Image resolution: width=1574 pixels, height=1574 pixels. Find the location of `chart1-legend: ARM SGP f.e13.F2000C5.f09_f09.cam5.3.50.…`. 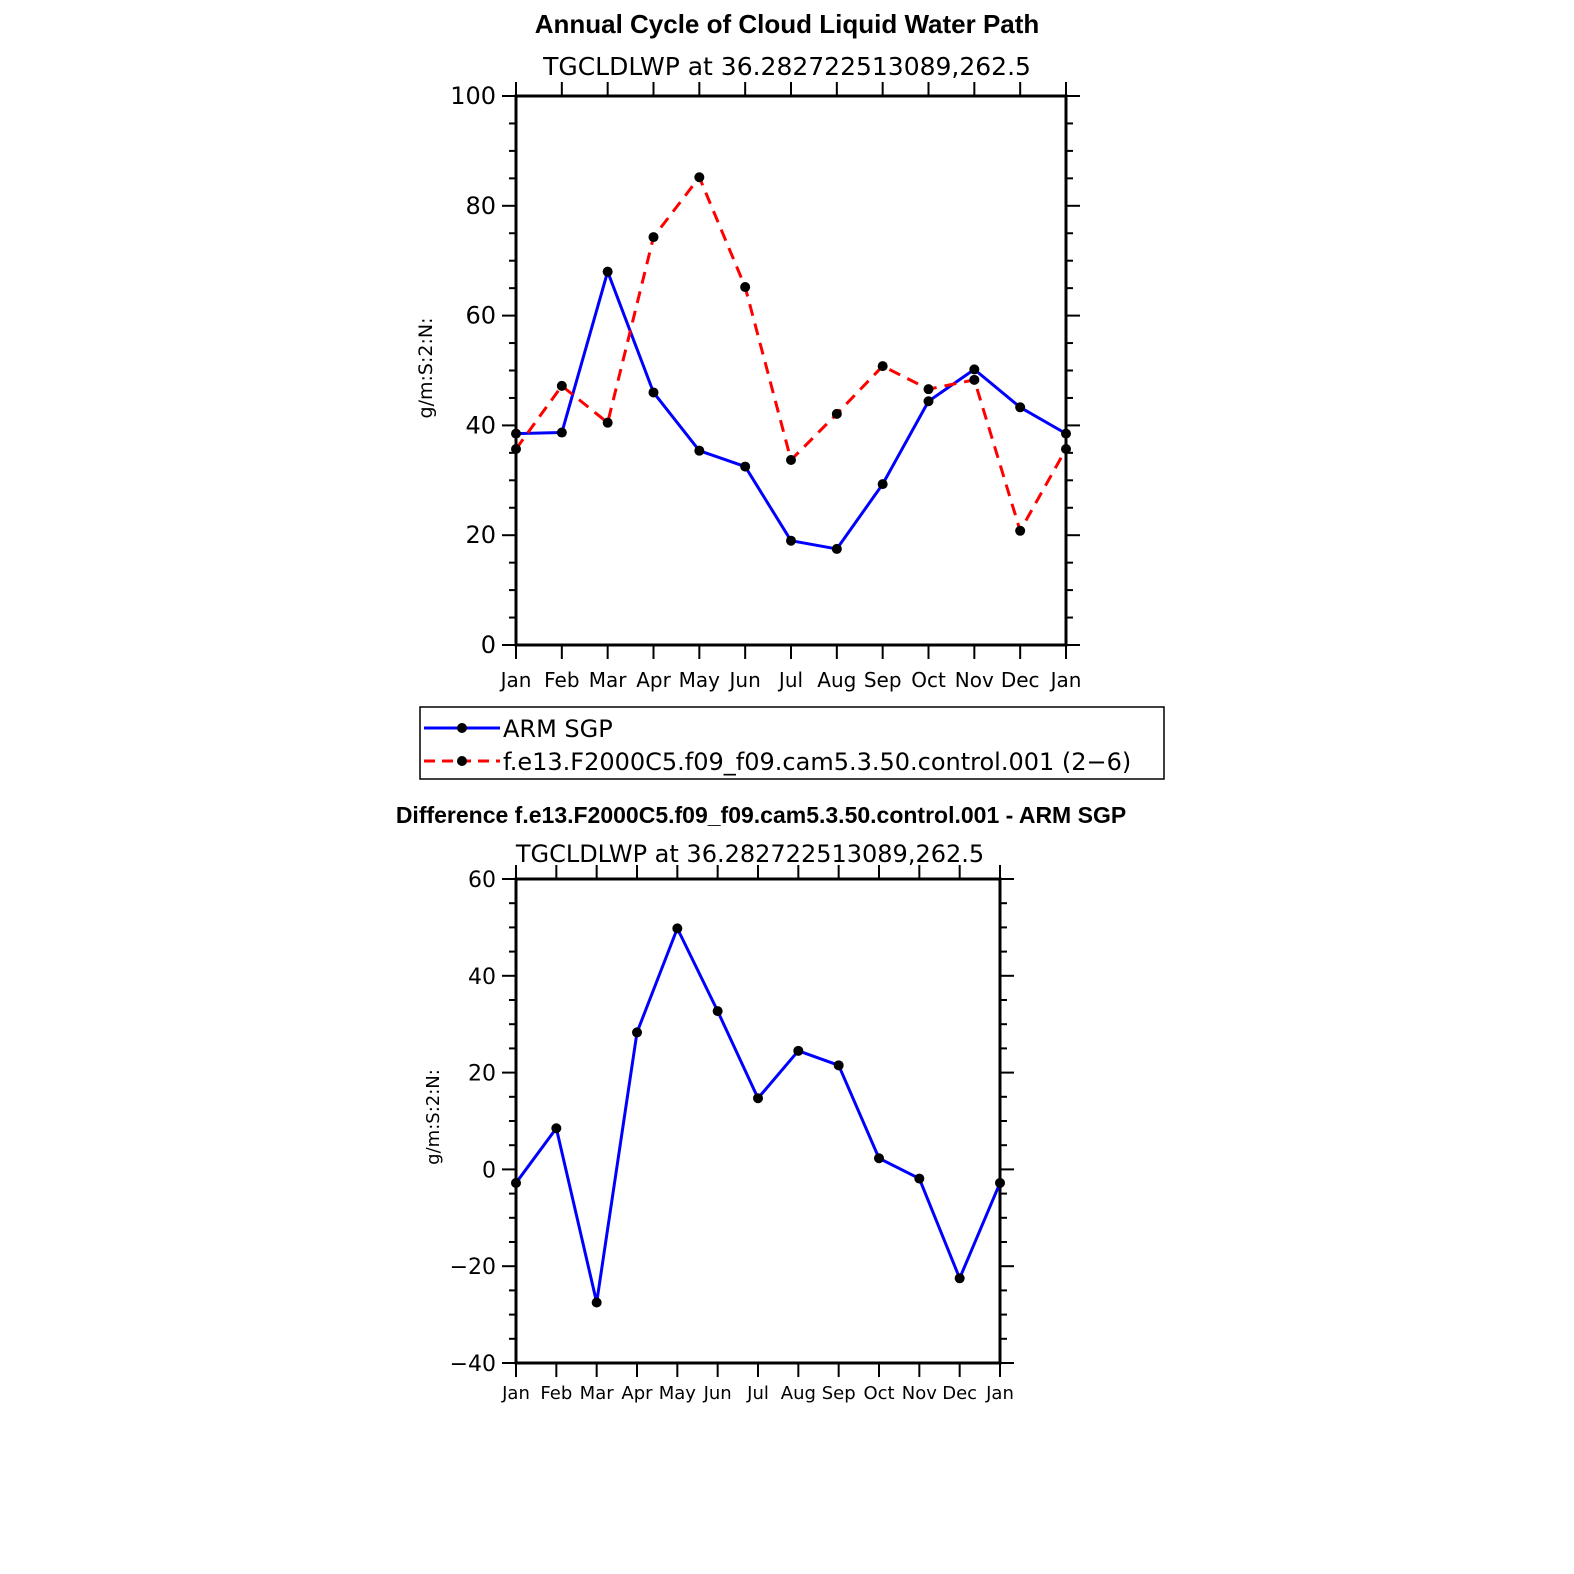

chart1-legend: ARM SGP f.e13.F2000C5.f09_f09.cam5.3.50.… is located at coordinates (792, 743).